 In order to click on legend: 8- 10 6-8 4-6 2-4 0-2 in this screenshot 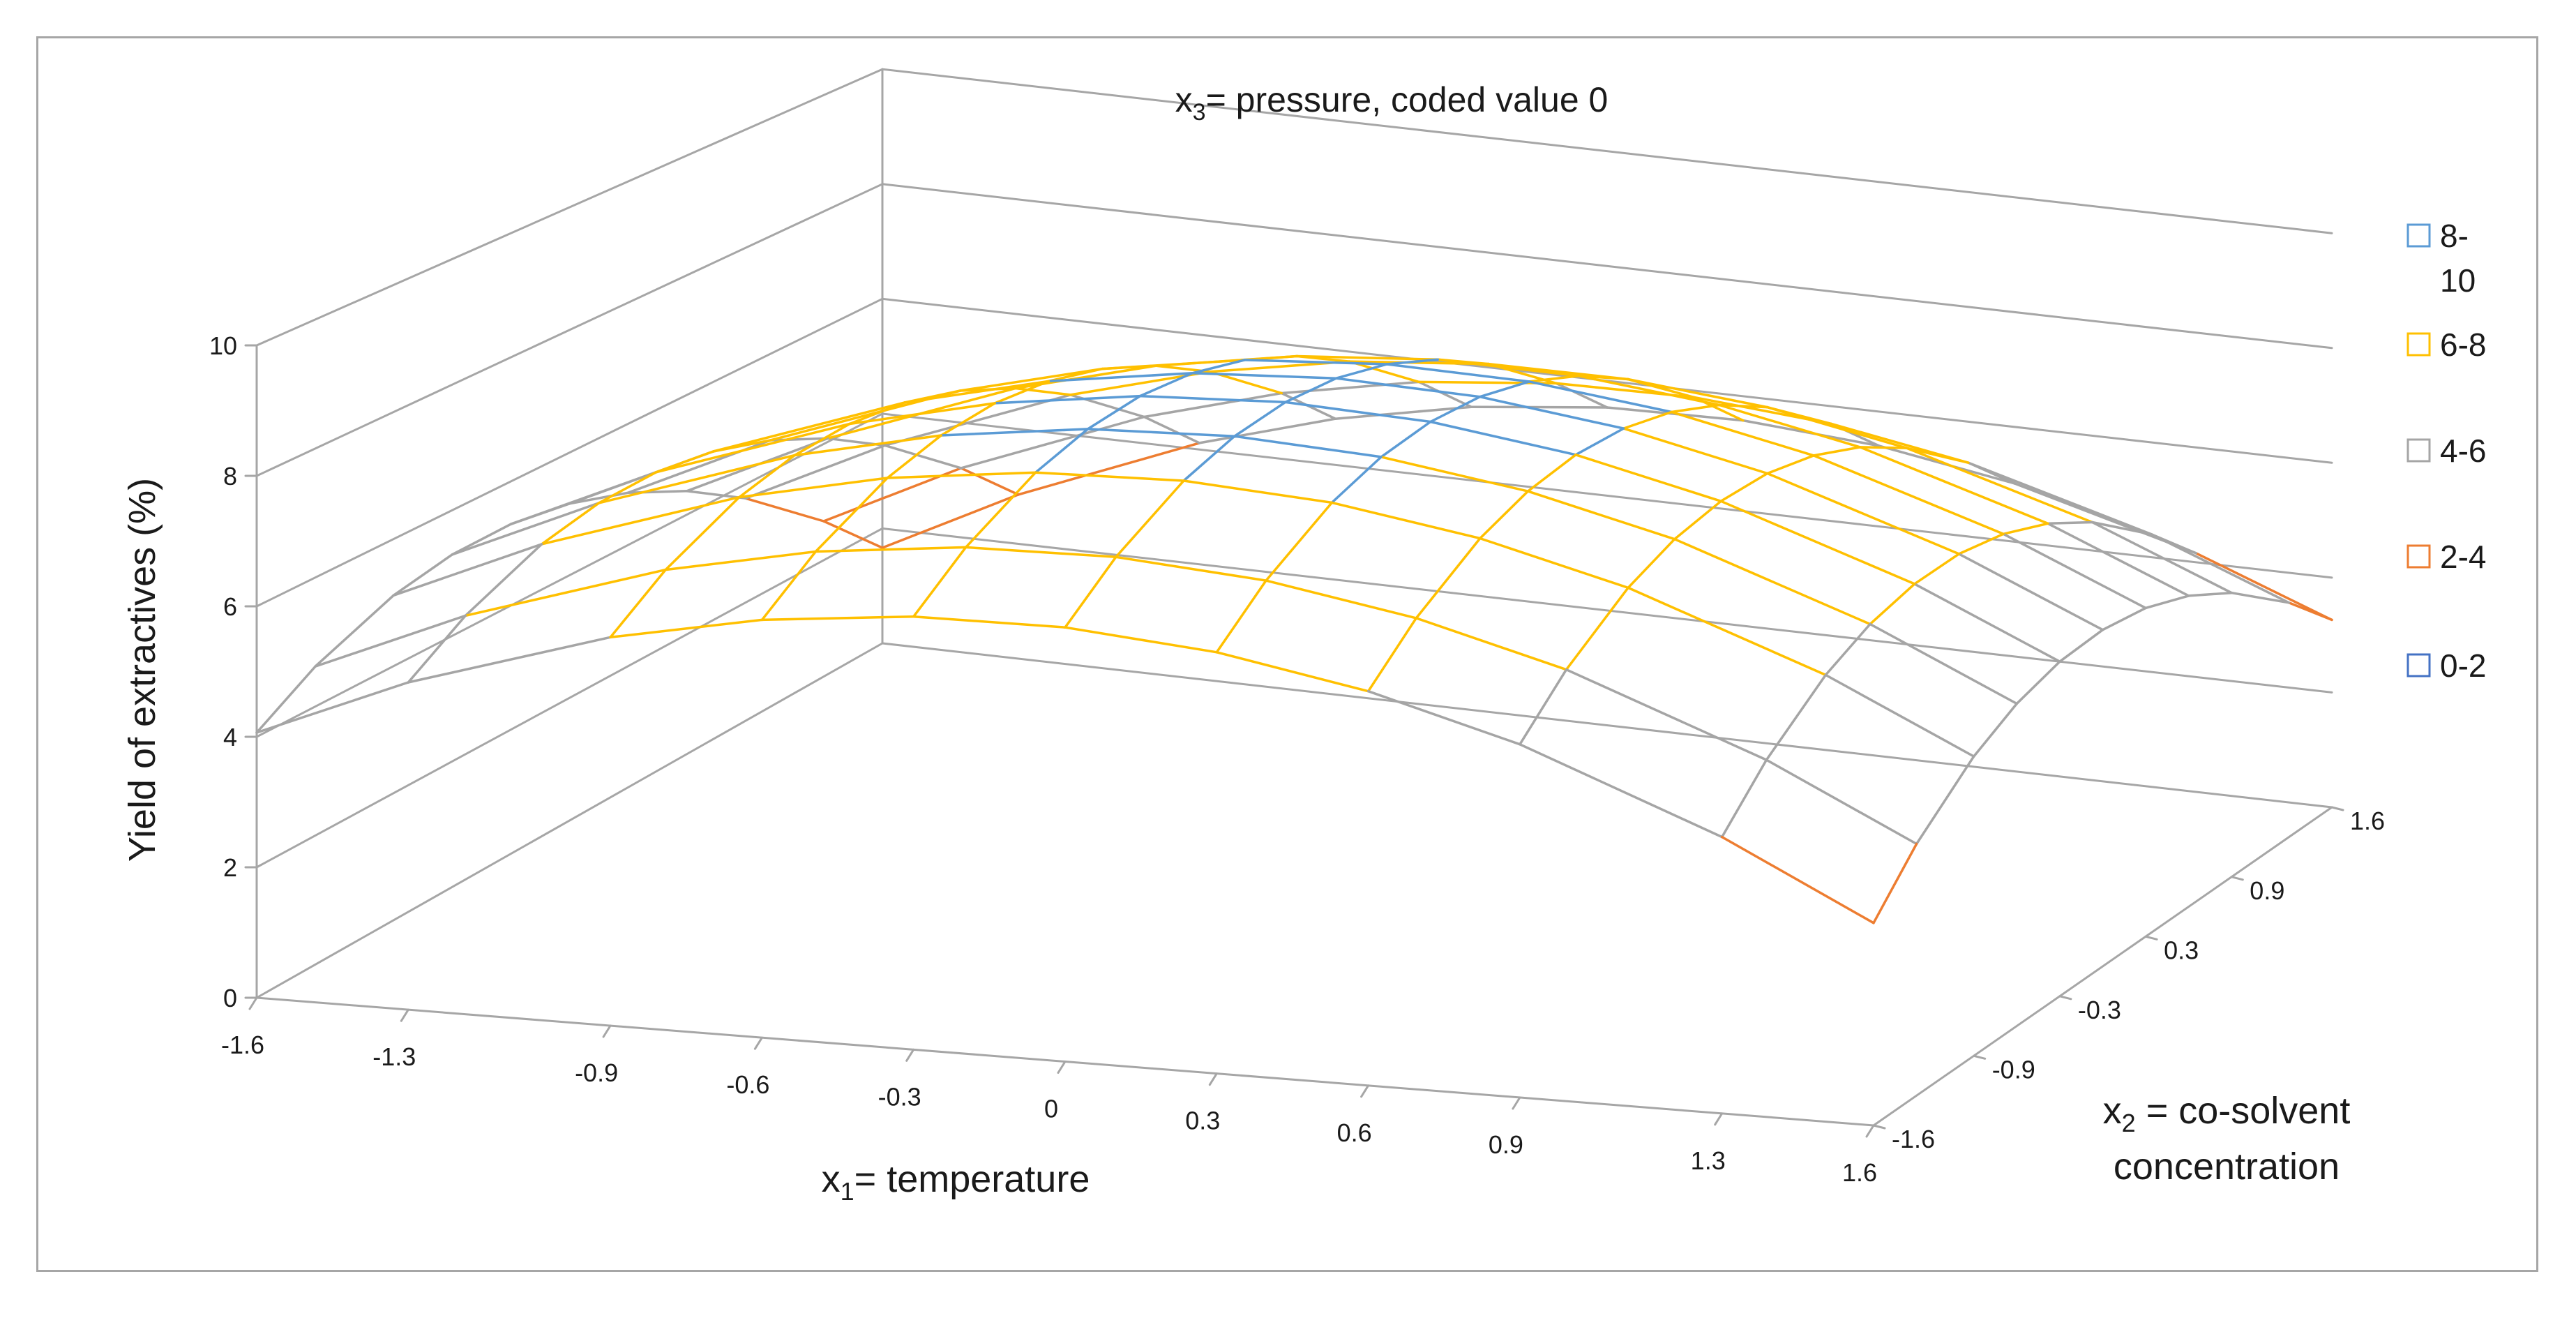, I will do `click(2446, 451)`.